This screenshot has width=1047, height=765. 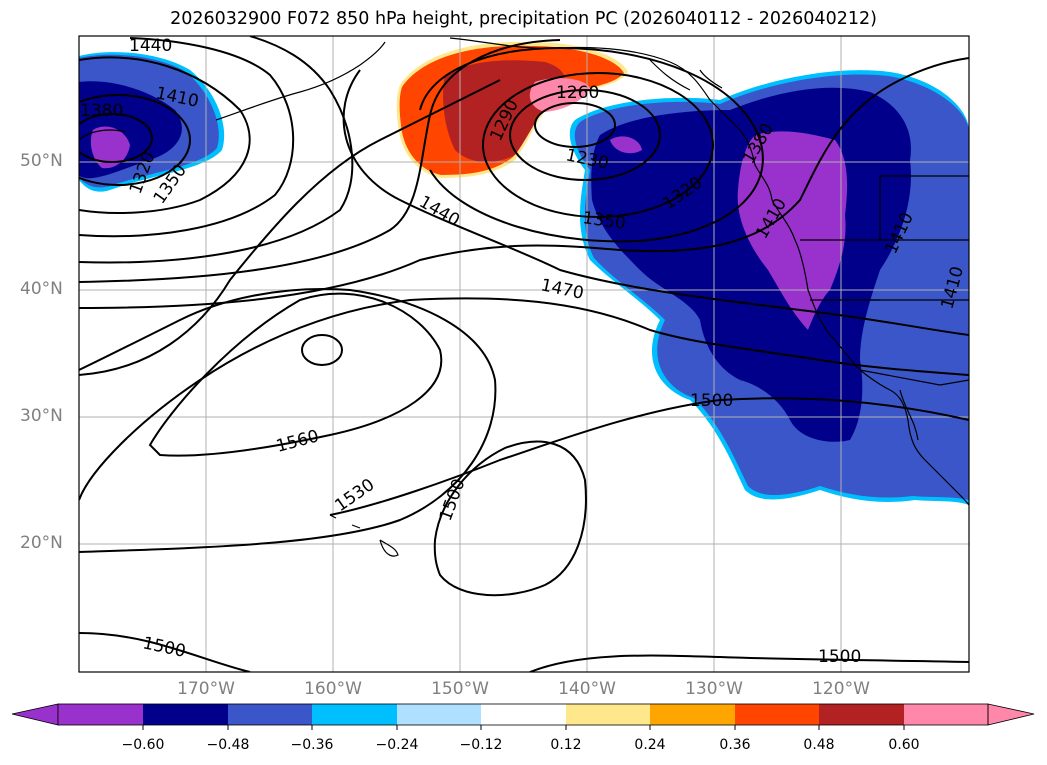 I want to click on colorbar-tick-label: 0.60, so click(x=904, y=745).